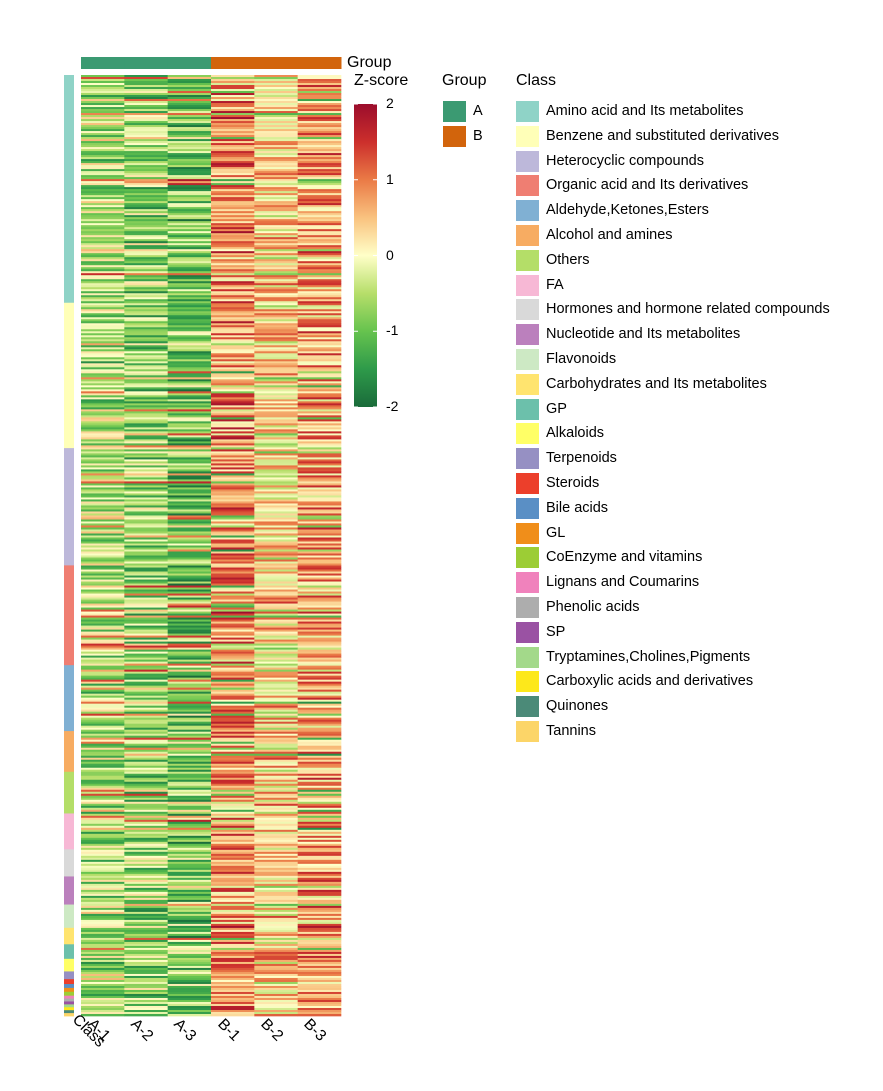 Image resolution: width=883 pixels, height=1091 pixels. Describe the element at coordinates (571, 731) in the screenshot. I see `class-legend-label: Tannins` at that location.